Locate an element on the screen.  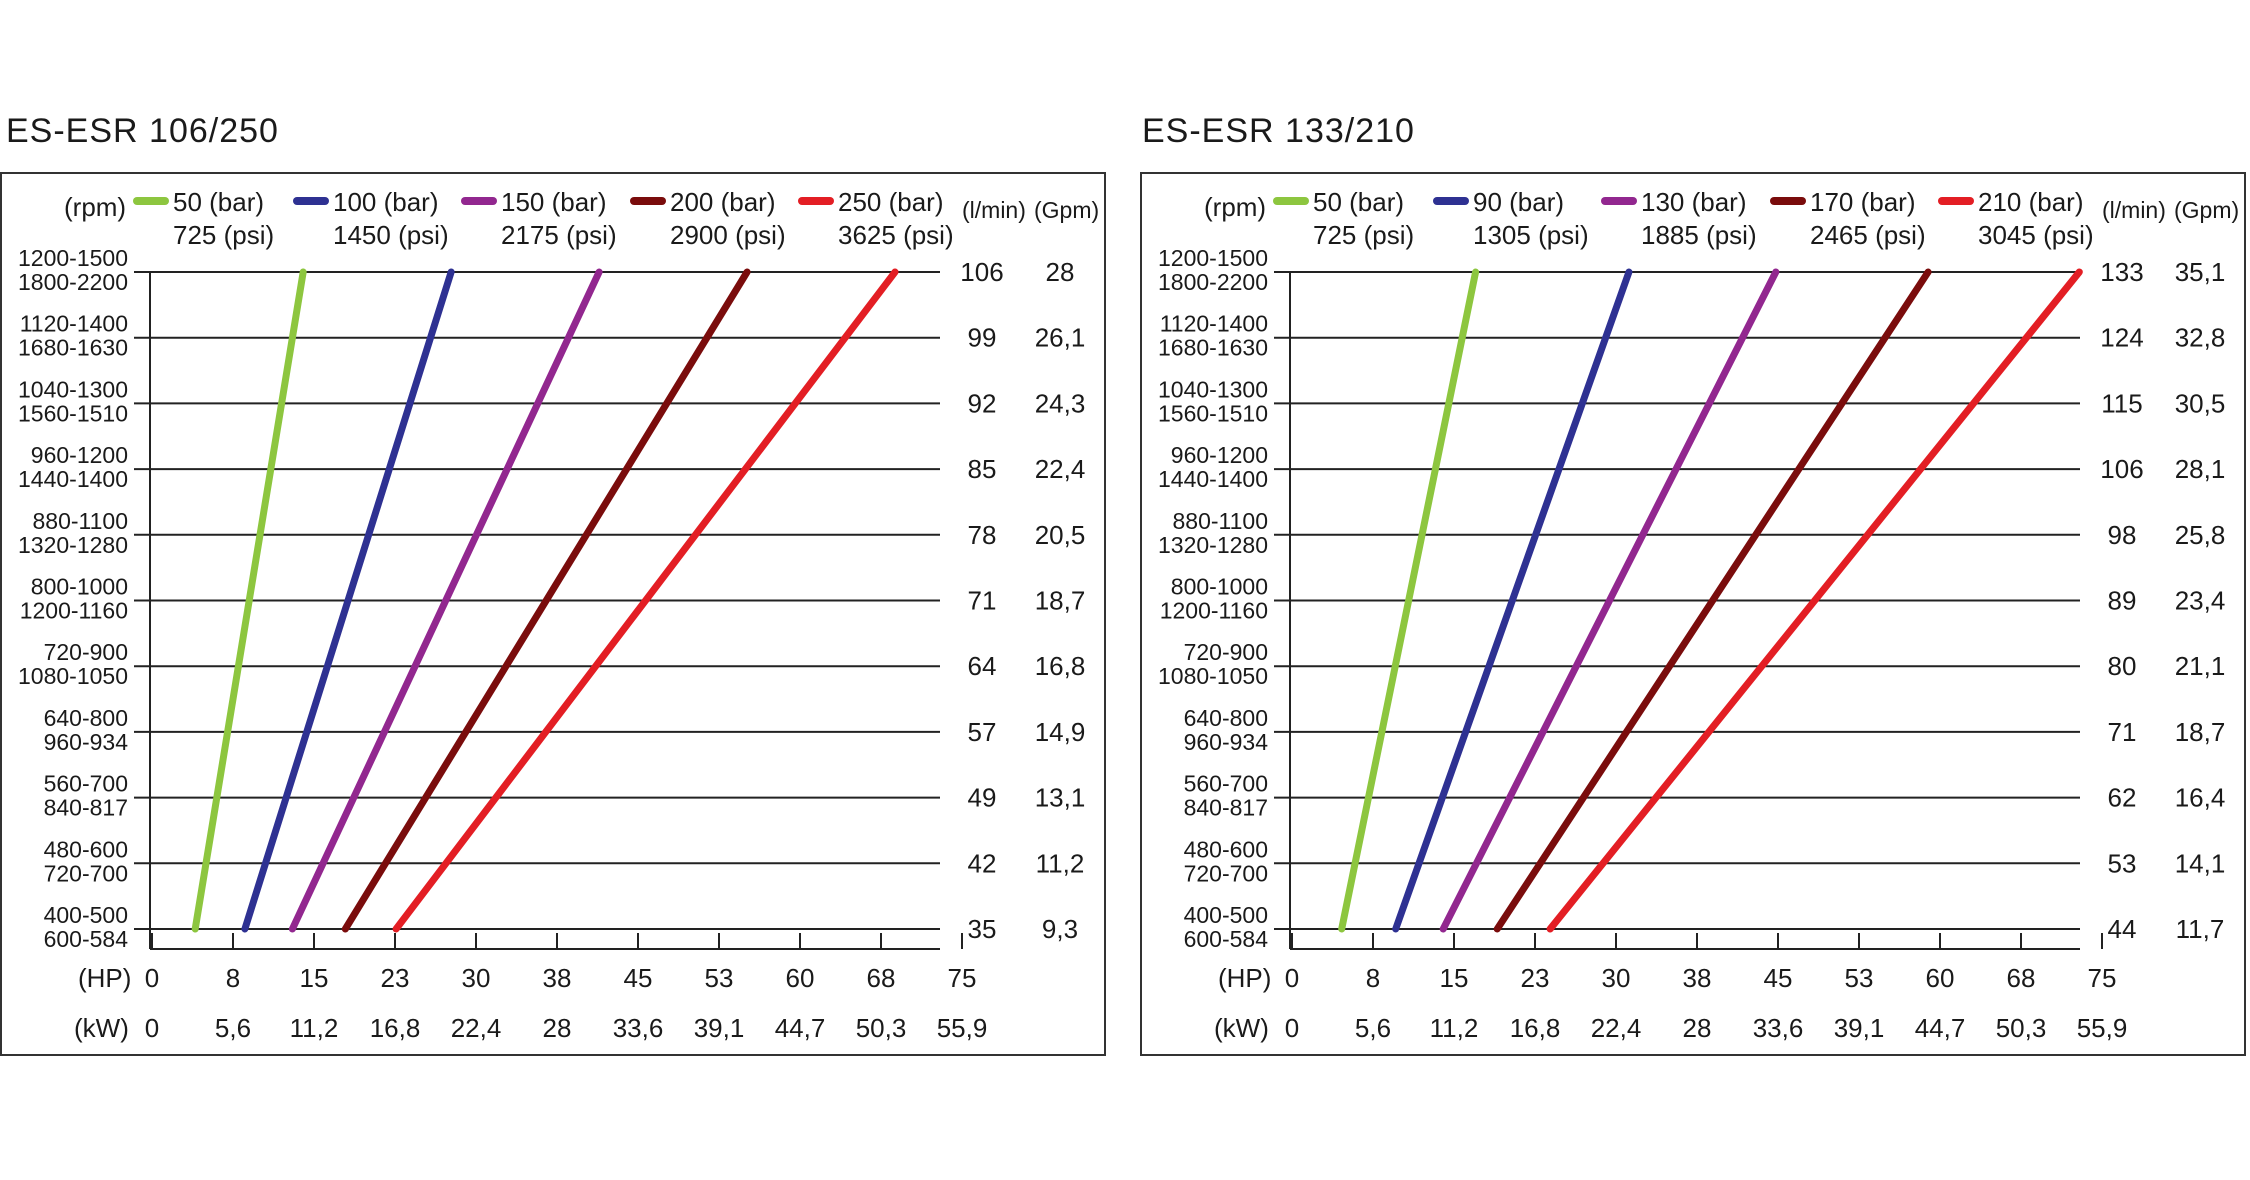
gpm-label: 9,3 is located at coordinates (1060, 929).